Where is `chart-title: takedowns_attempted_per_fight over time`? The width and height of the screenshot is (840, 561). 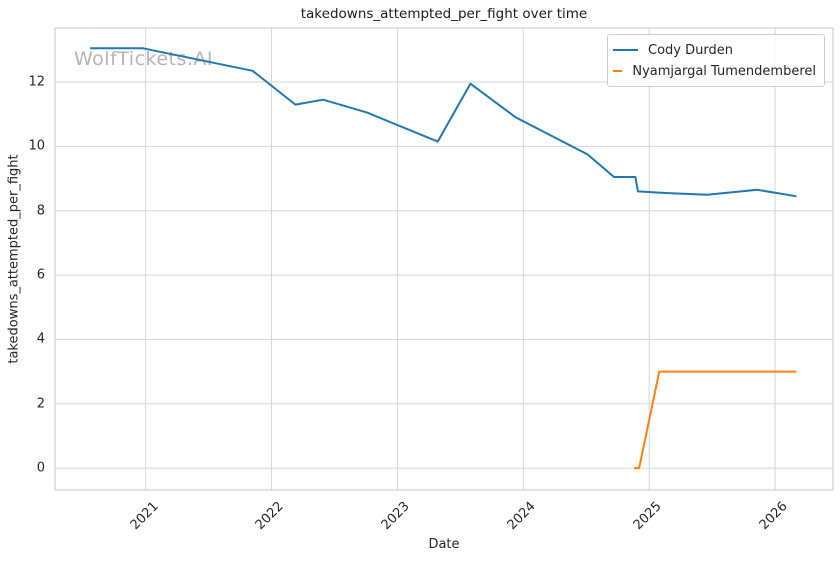
chart-title: takedowns_attempted_per_fight over time is located at coordinates (444, 14).